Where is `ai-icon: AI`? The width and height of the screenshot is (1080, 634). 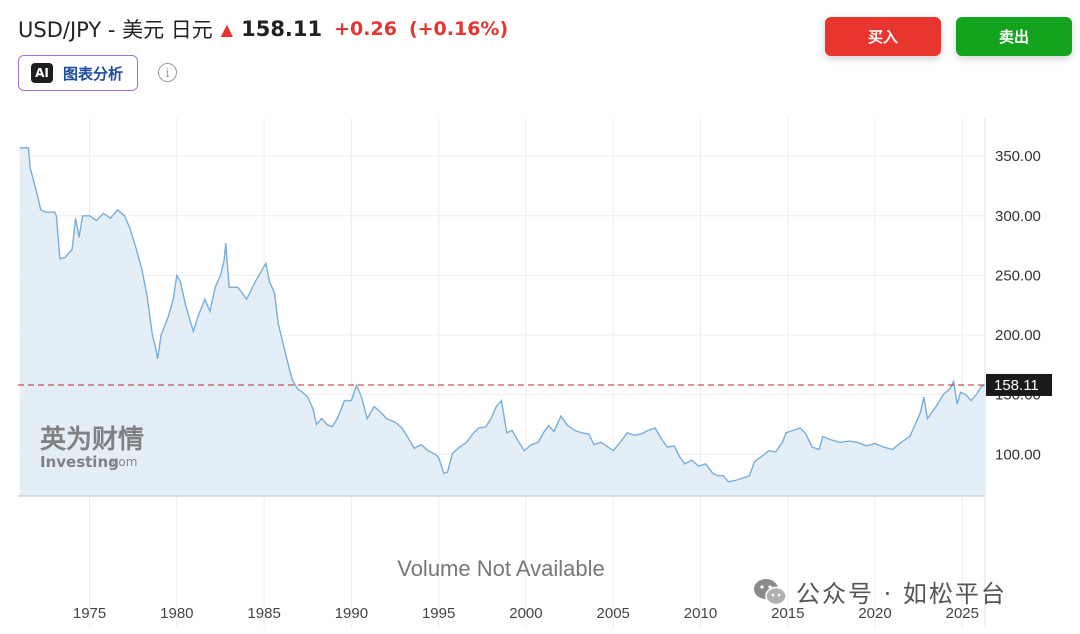 ai-icon: AI is located at coordinates (42, 73).